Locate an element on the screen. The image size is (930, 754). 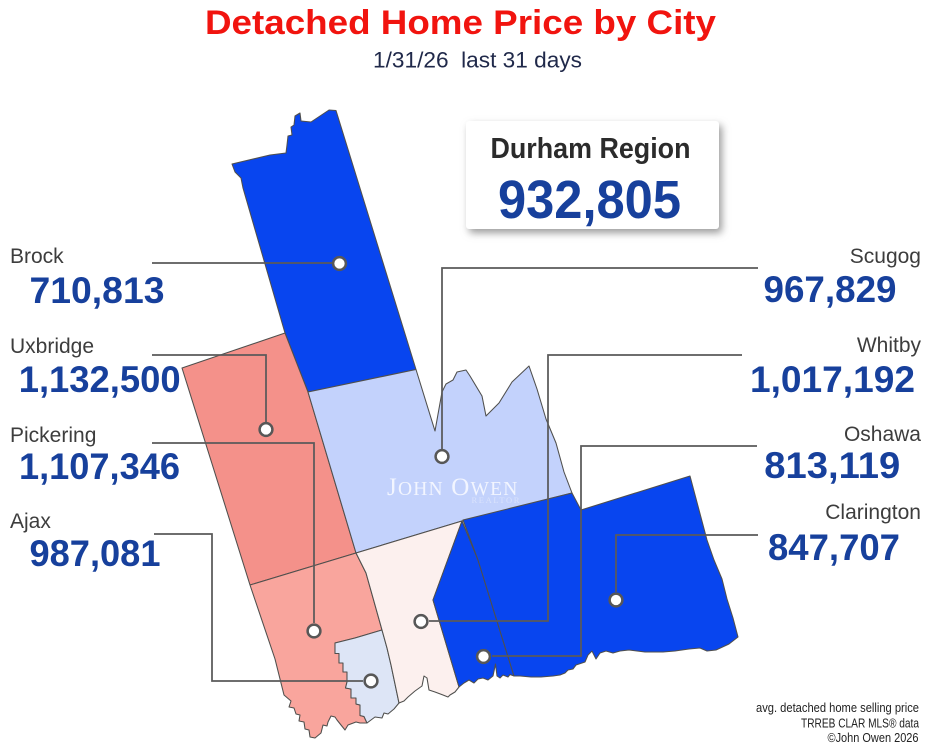
svg-text: 932,805 is located at coordinates (589, 200).